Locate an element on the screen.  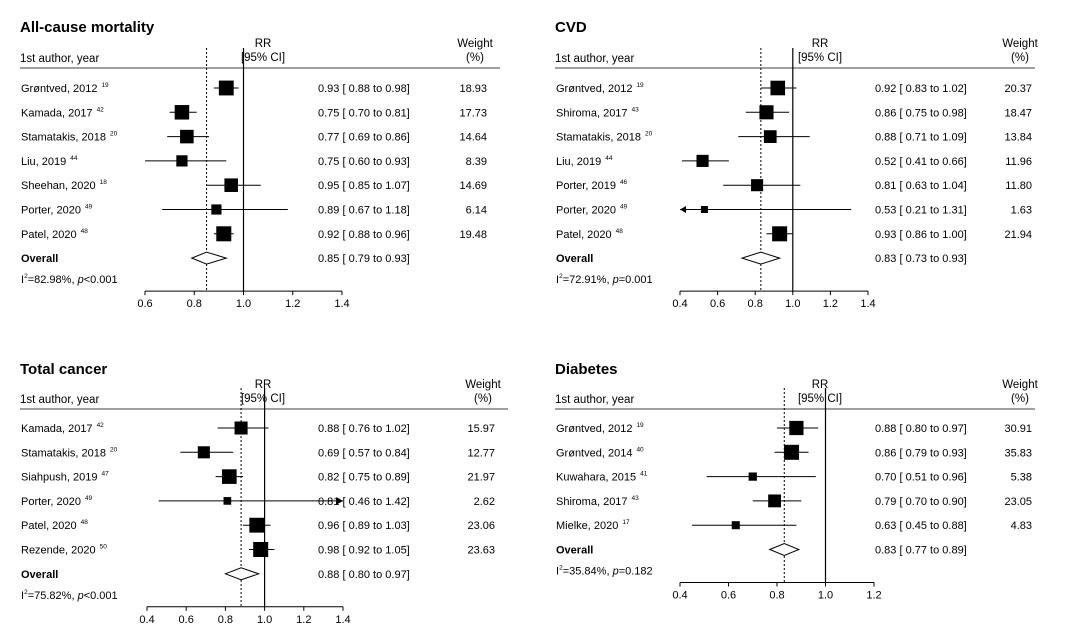
weight-value: 11.96 is located at coordinates (1018, 162).